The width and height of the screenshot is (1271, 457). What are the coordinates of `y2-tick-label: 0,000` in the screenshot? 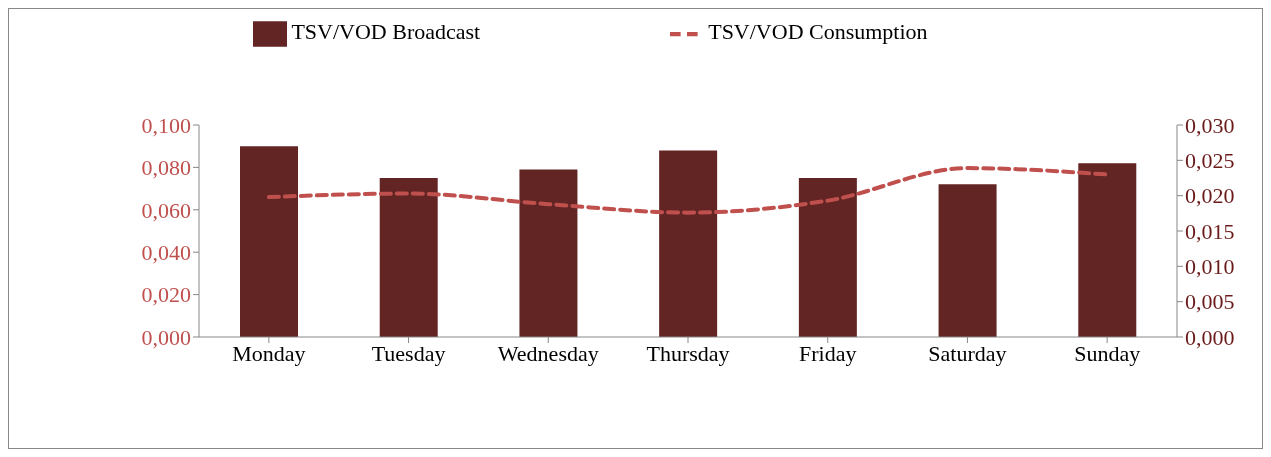 It's located at (1210, 337).